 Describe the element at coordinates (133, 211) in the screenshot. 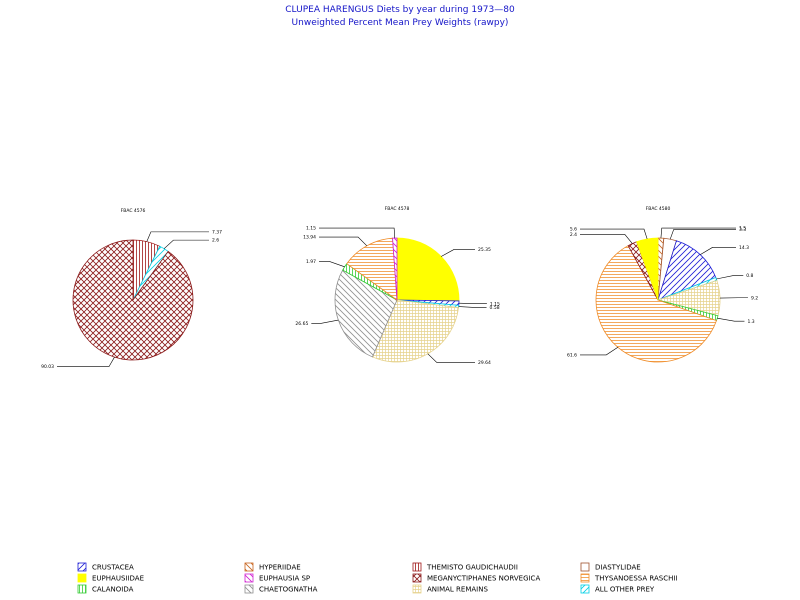

I see `pie-title: FBAC 4576` at that location.